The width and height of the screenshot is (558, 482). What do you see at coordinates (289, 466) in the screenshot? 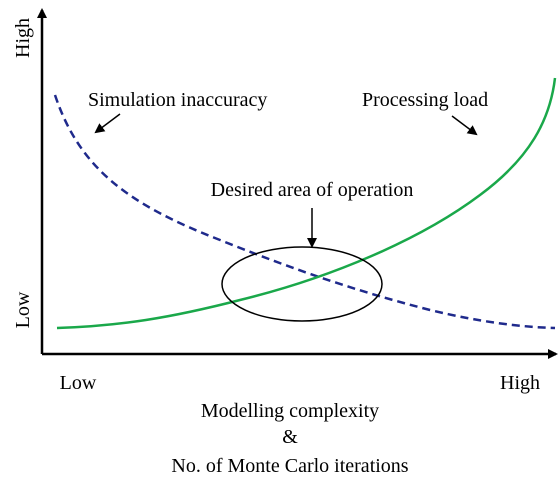
I see `x-title-3: No. of Monte Carlo iterations` at bounding box center [289, 466].